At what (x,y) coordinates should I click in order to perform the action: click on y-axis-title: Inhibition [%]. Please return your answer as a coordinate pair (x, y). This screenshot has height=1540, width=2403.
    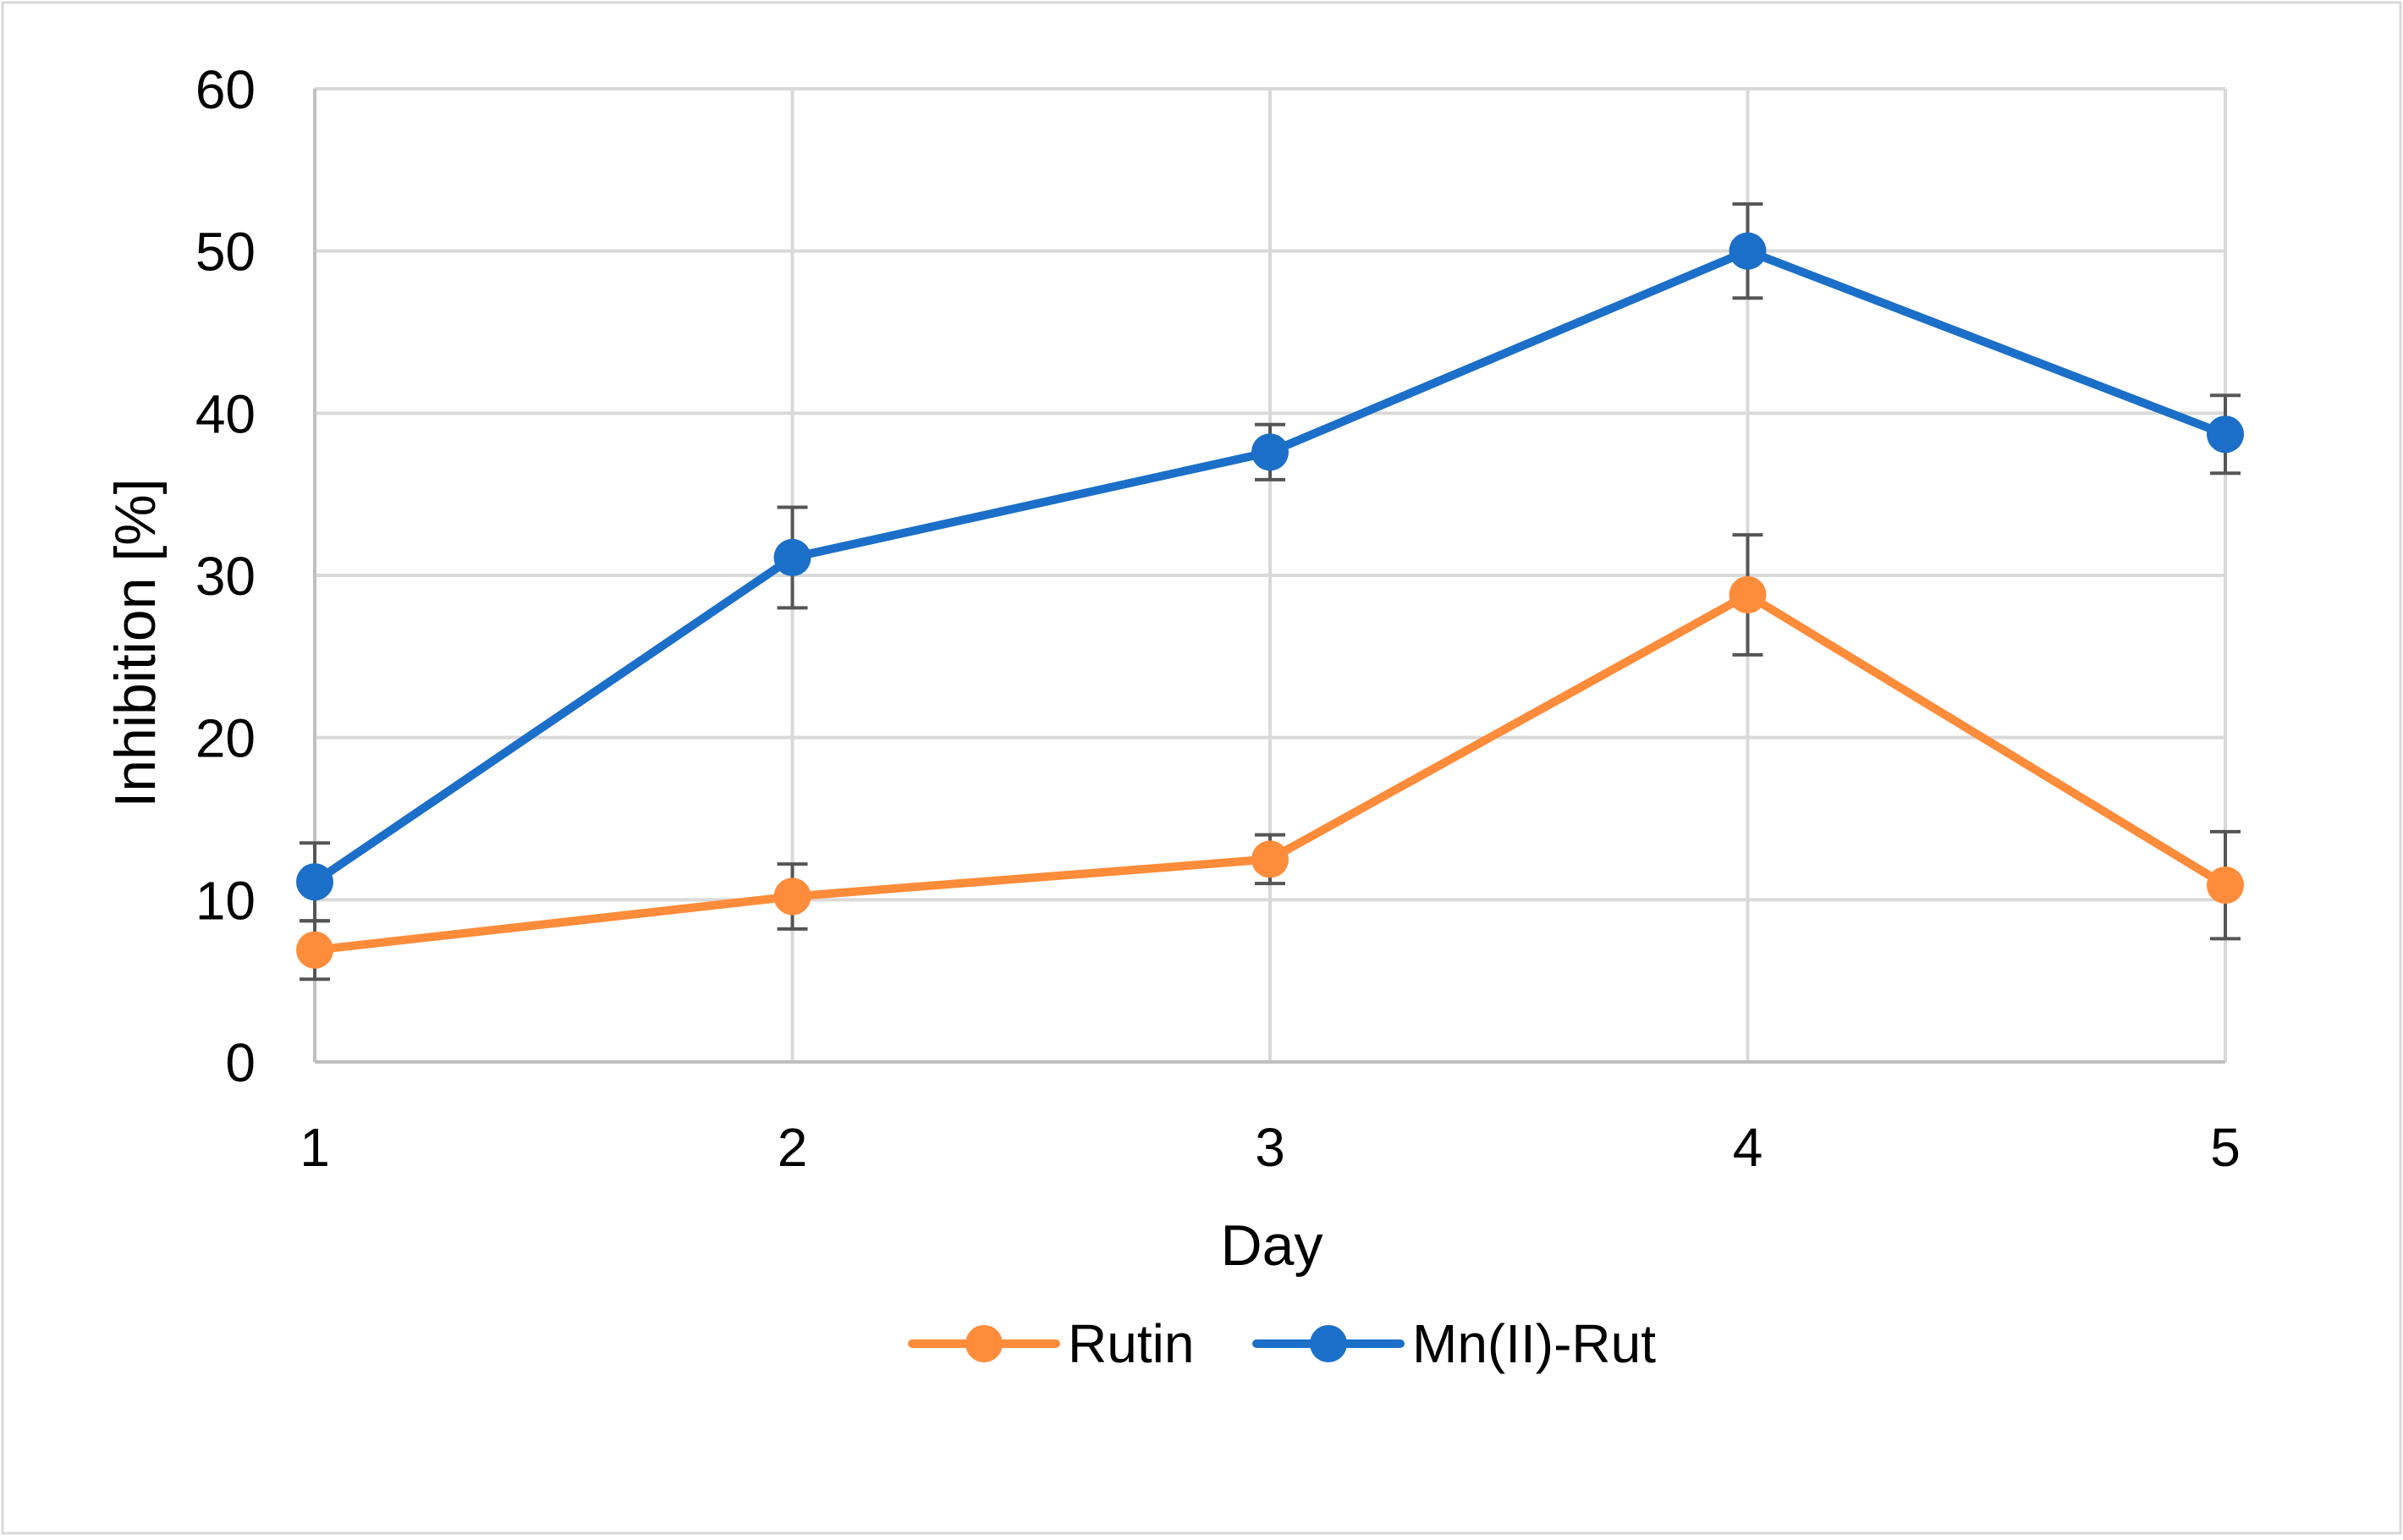
    Looking at the image, I should click on (135, 642).